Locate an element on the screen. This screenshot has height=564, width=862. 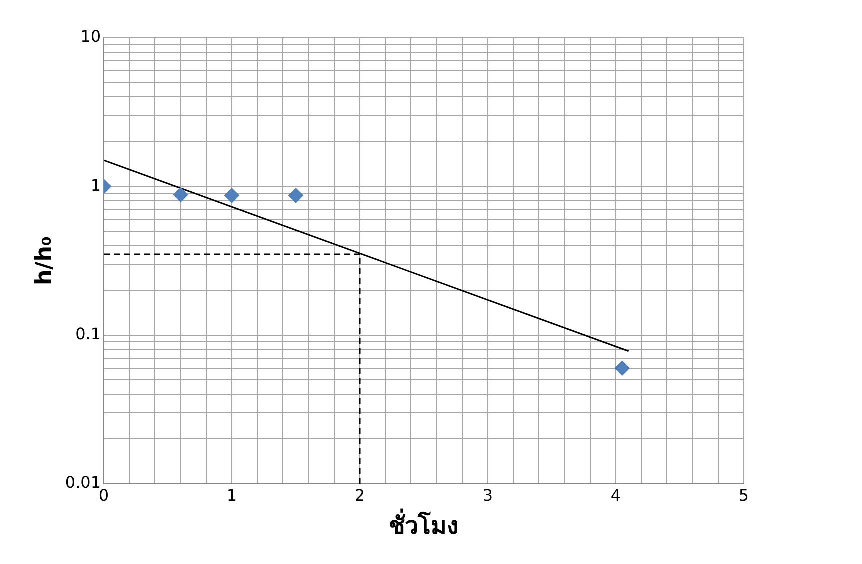
y-axis-title: h/h₀ is located at coordinates (44, 261).